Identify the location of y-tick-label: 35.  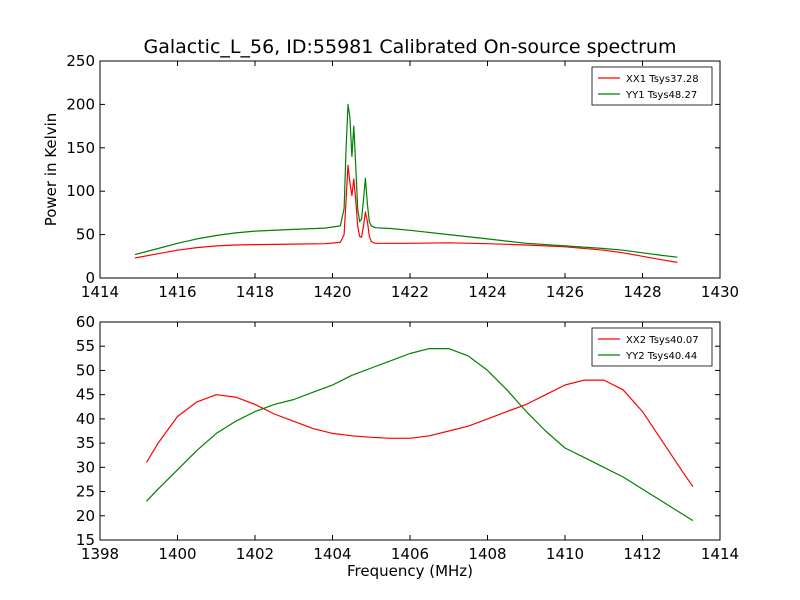
(85, 443).